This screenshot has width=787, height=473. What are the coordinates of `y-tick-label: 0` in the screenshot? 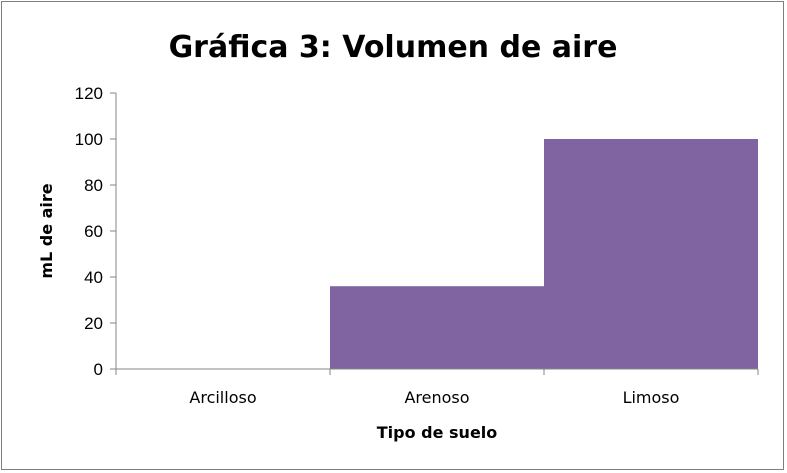 It's located at (98, 369).